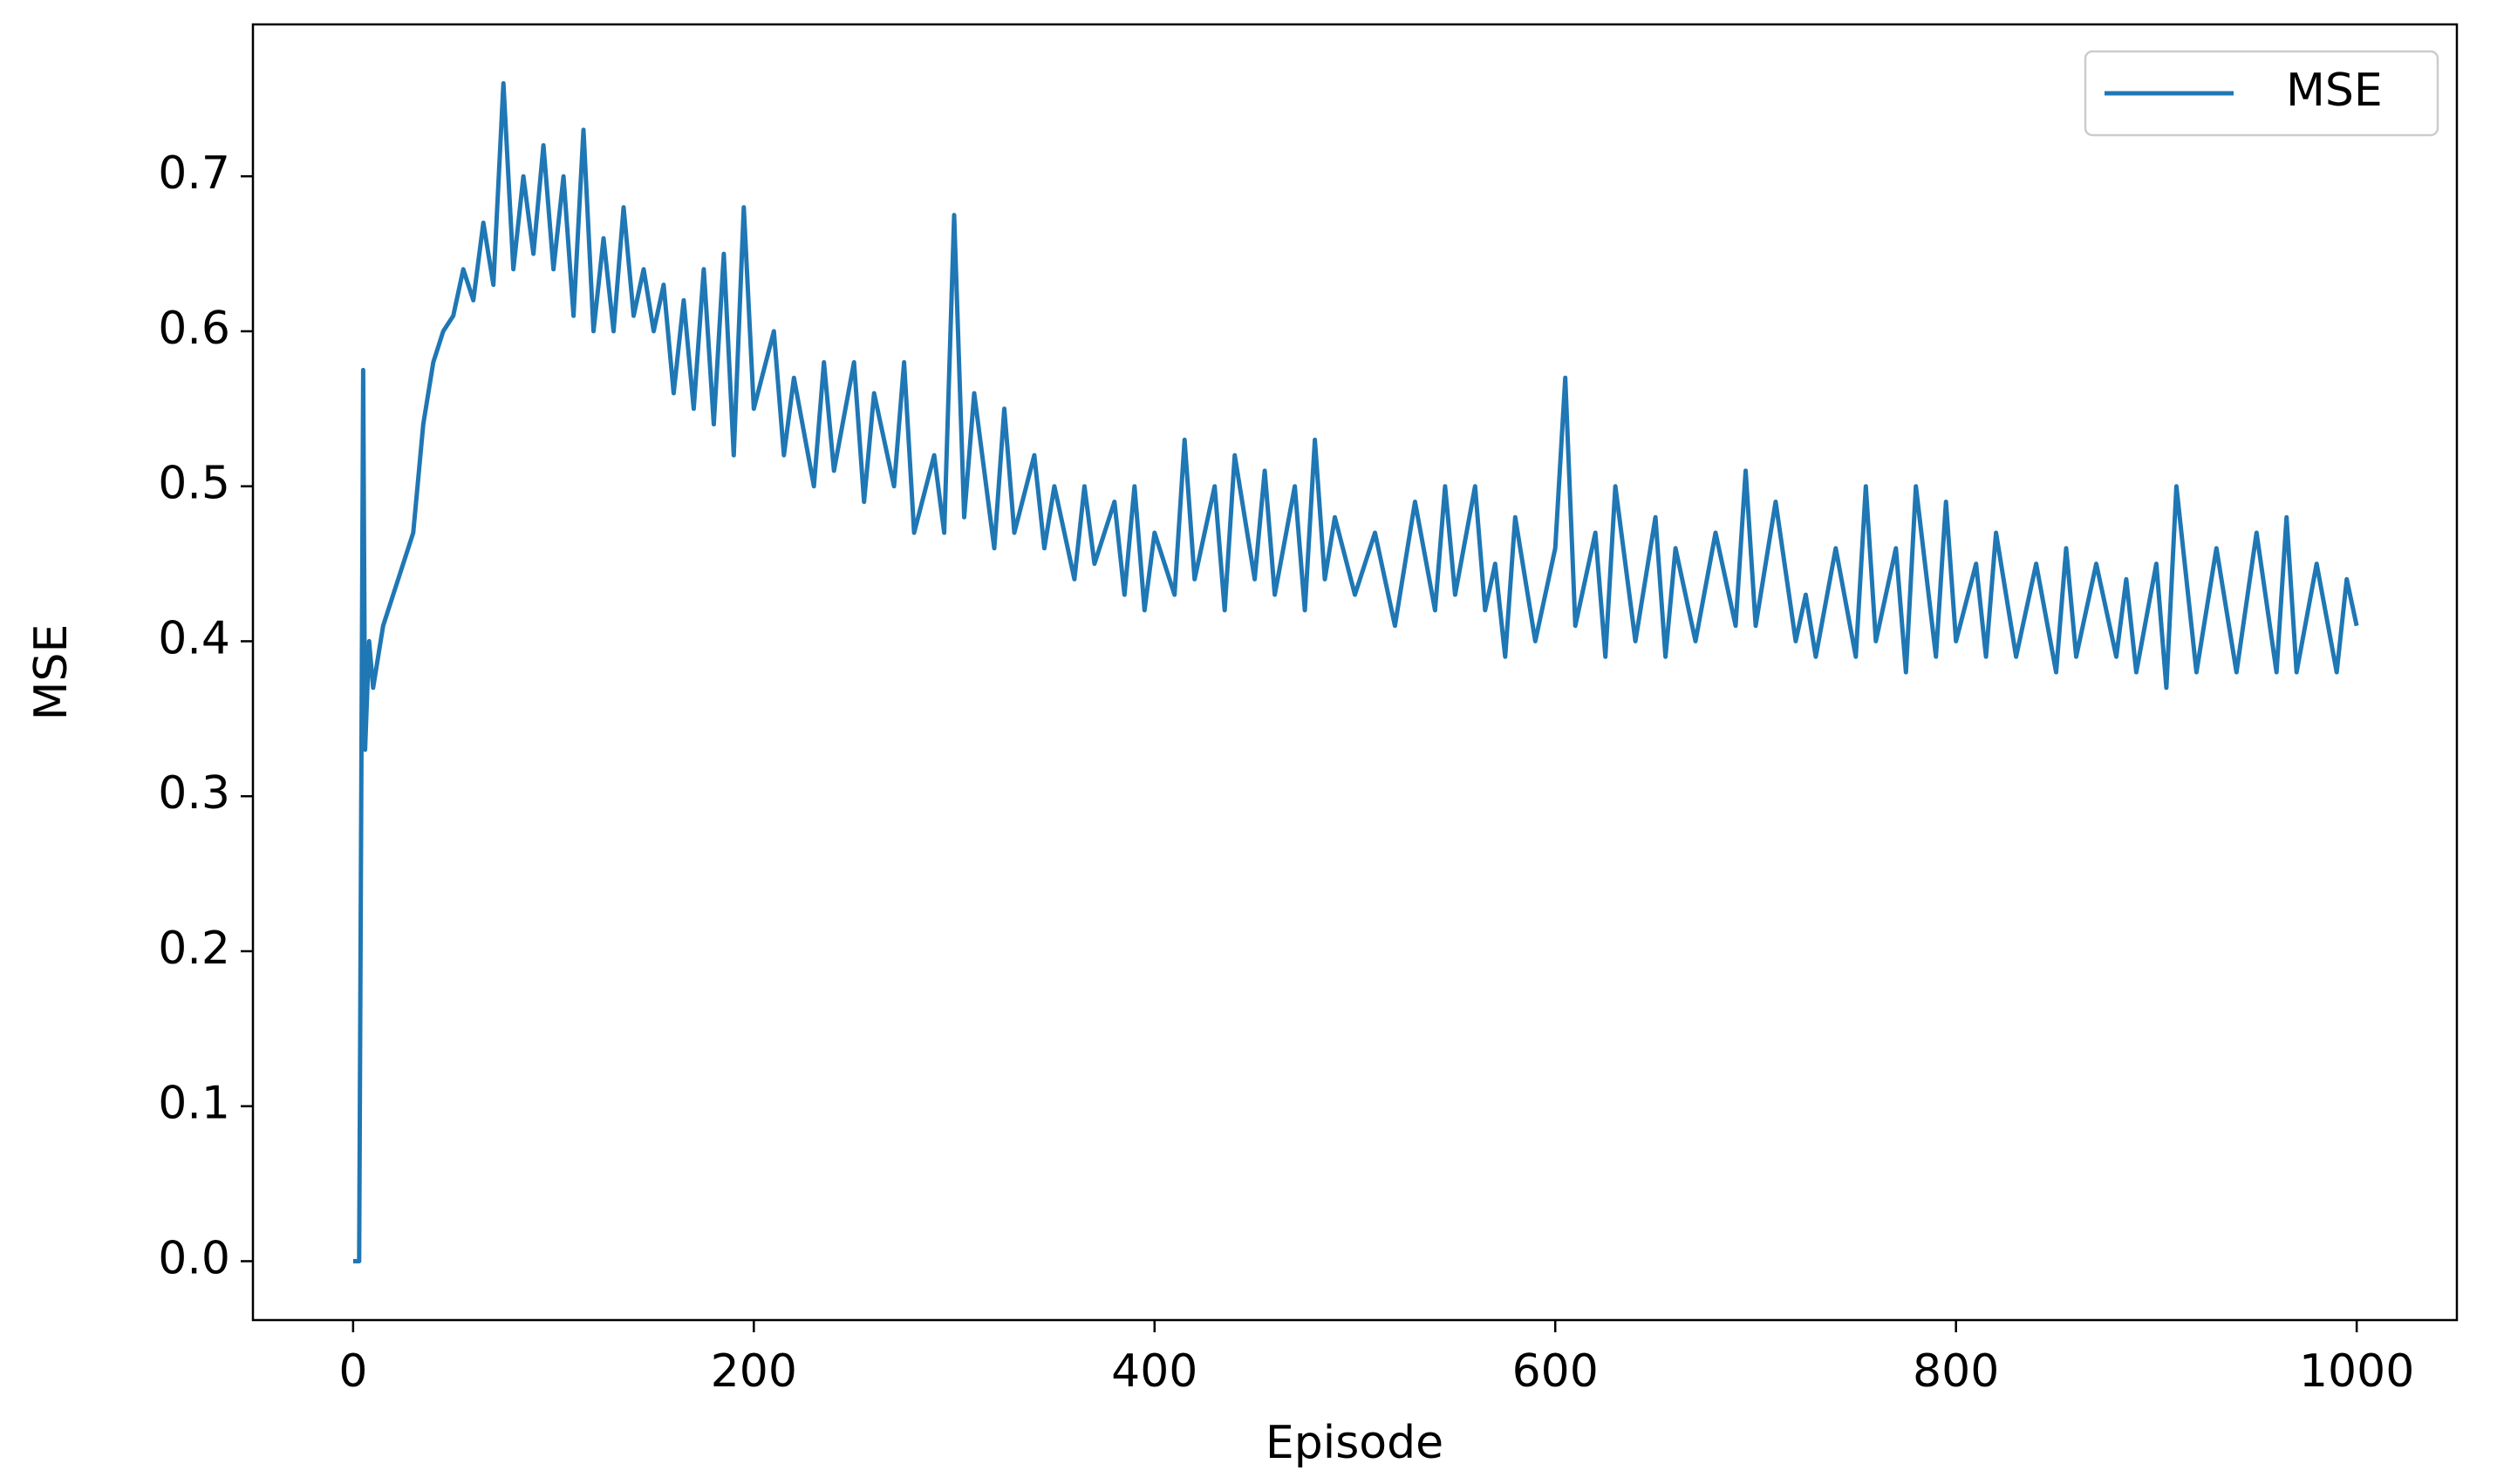  What do you see at coordinates (194, 484) in the screenshot?
I see `y-tick-label: 0.5` at bounding box center [194, 484].